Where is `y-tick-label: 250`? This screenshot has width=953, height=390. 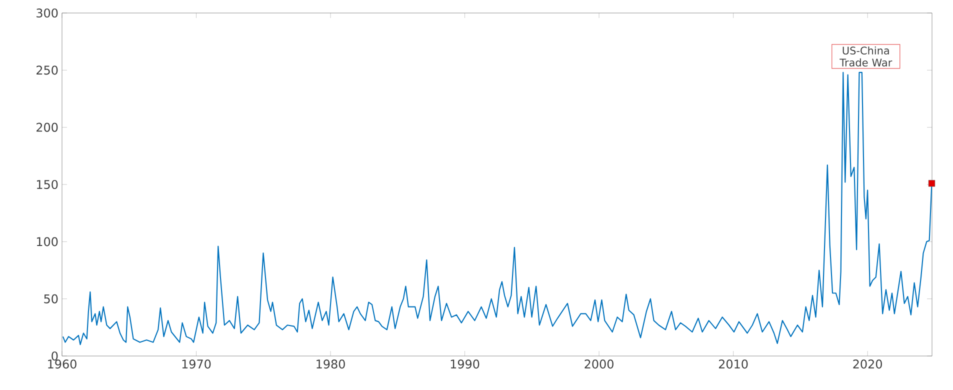 y-tick-label: 250 is located at coordinates (47, 70).